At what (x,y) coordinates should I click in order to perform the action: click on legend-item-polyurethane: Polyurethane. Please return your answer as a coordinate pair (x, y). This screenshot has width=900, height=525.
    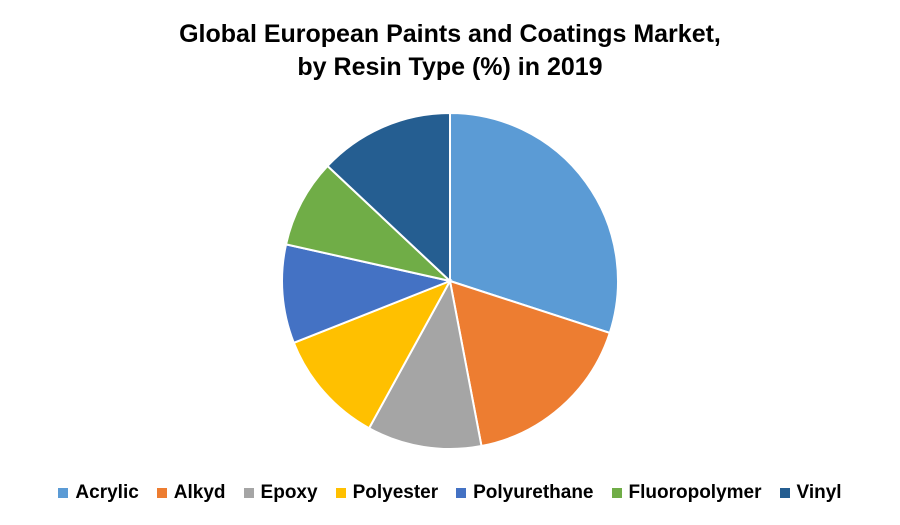
    Looking at the image, I should click on (525, 493).